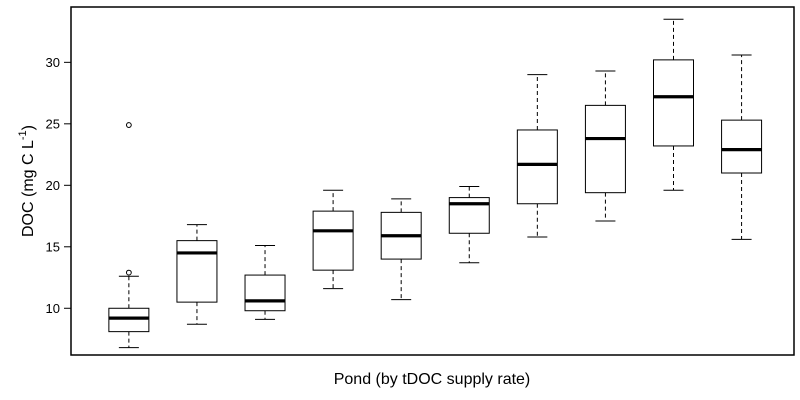 This screenshot has width=800, height=400. Describe the element at coordinates (28, 127) in the screenshot. I see `y-axis-label-close: )` at that location.